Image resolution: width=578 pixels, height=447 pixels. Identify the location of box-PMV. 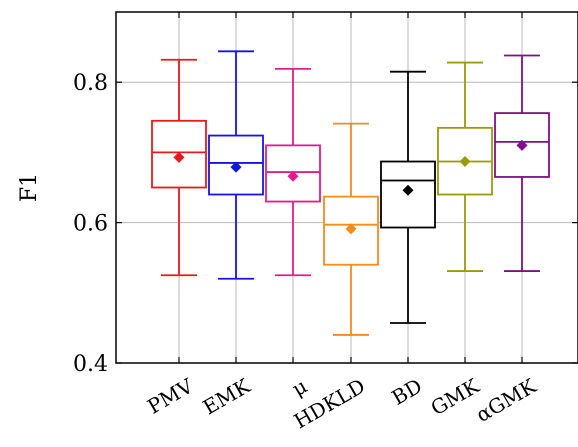
(179, 167).